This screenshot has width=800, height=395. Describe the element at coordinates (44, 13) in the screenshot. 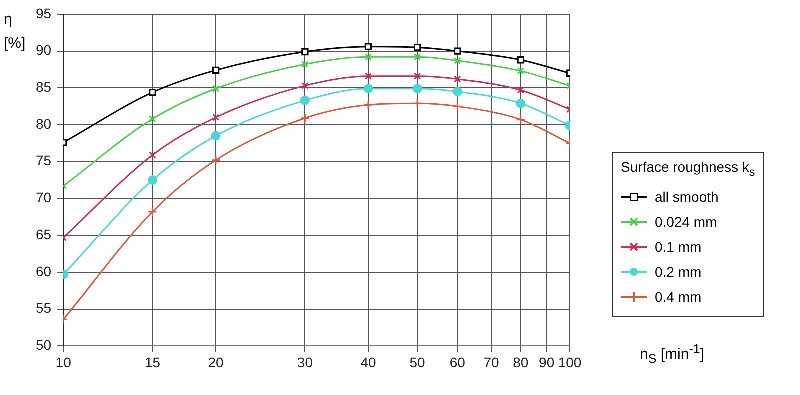

I see `y-tick-label: 95` at that location.